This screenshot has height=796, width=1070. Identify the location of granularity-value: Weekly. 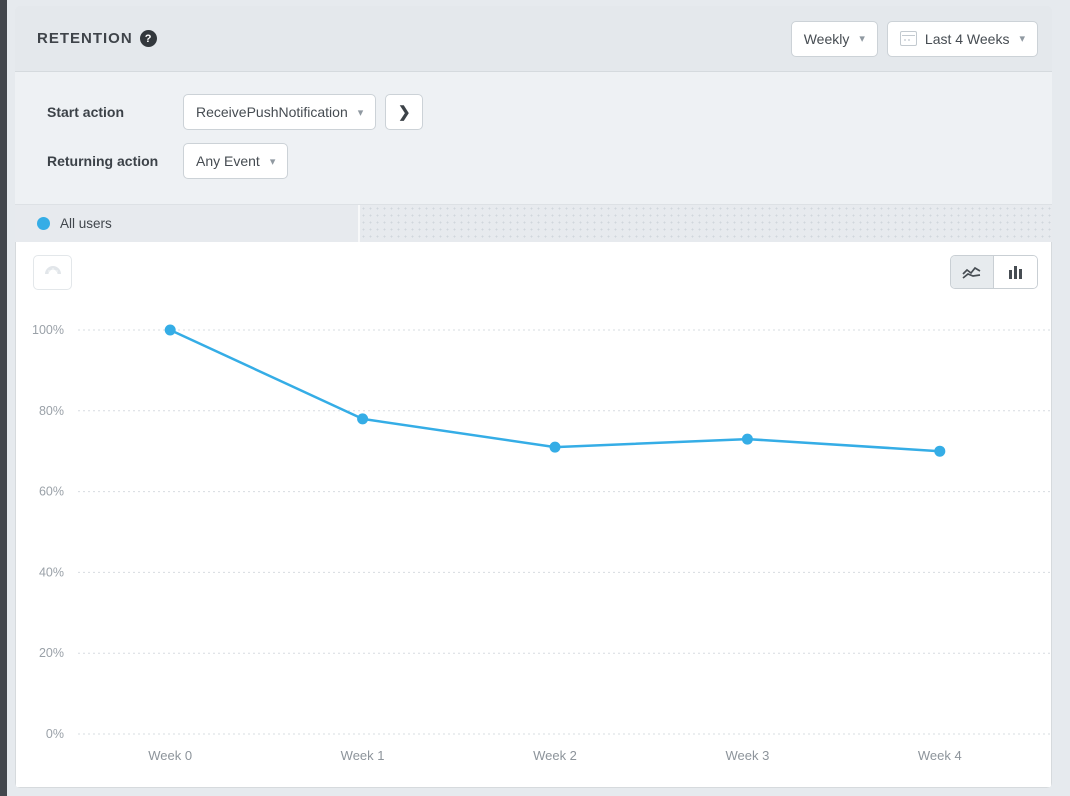
(826, 38).